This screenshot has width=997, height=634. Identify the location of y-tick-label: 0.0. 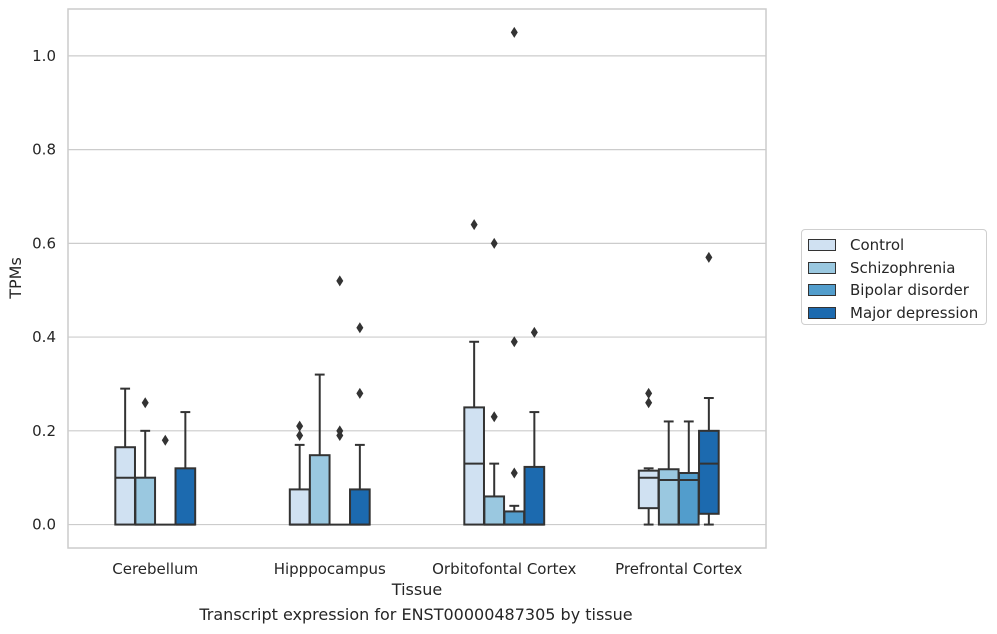
(44, 525).